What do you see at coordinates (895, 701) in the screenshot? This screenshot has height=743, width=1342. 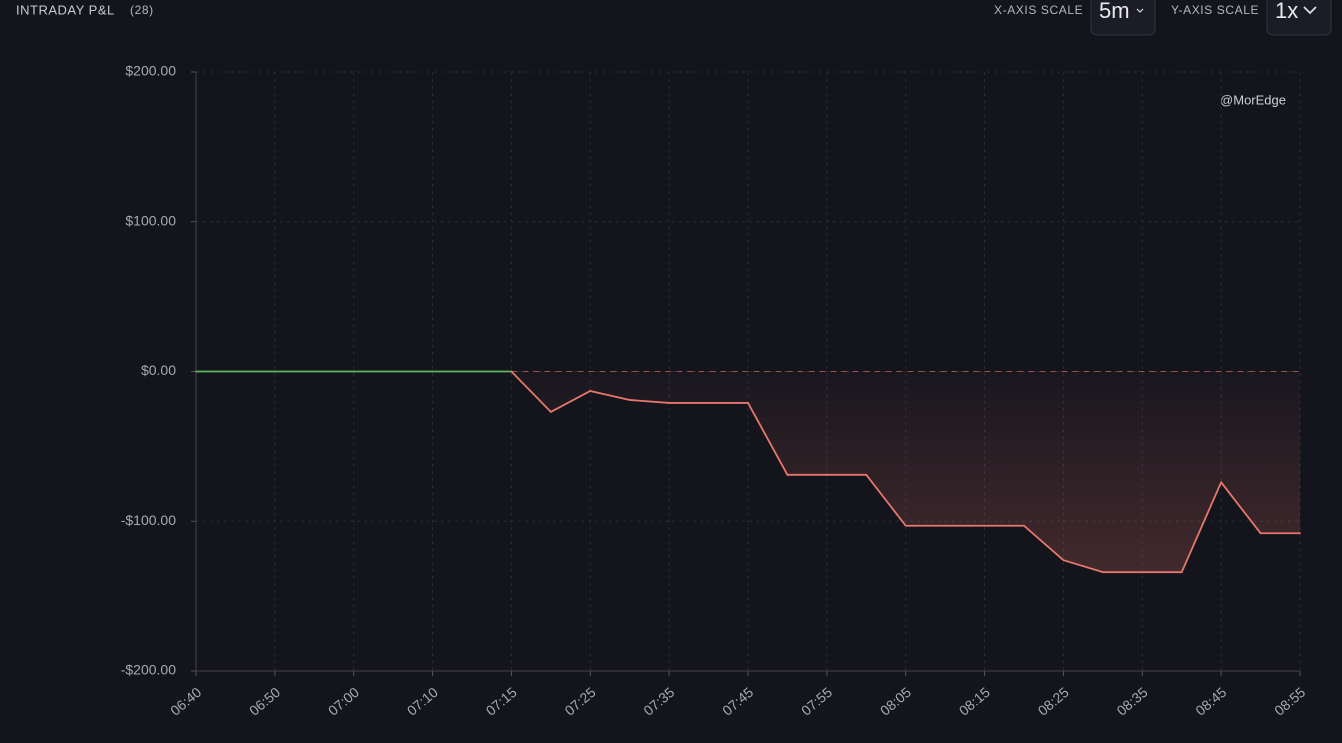 I see `x-tick-label: 08:05` at bounding box center [895, 701].